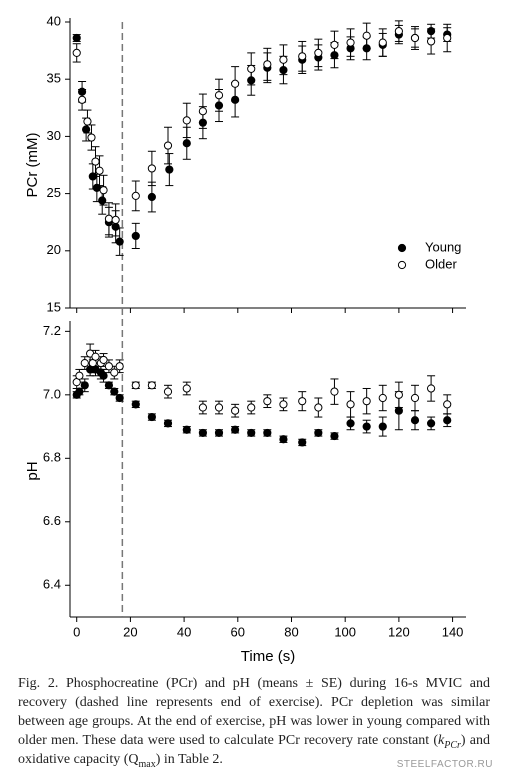  I want to click on x-tick-label: 0, so click(76, 631).